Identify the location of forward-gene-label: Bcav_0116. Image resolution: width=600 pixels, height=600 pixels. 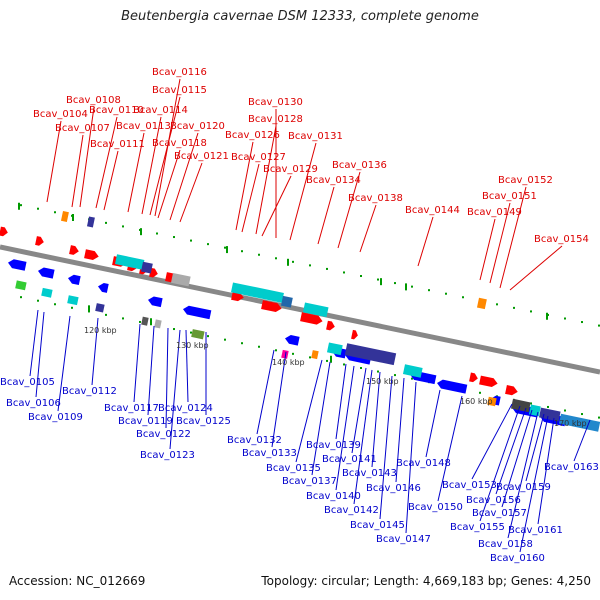
(179, 72).